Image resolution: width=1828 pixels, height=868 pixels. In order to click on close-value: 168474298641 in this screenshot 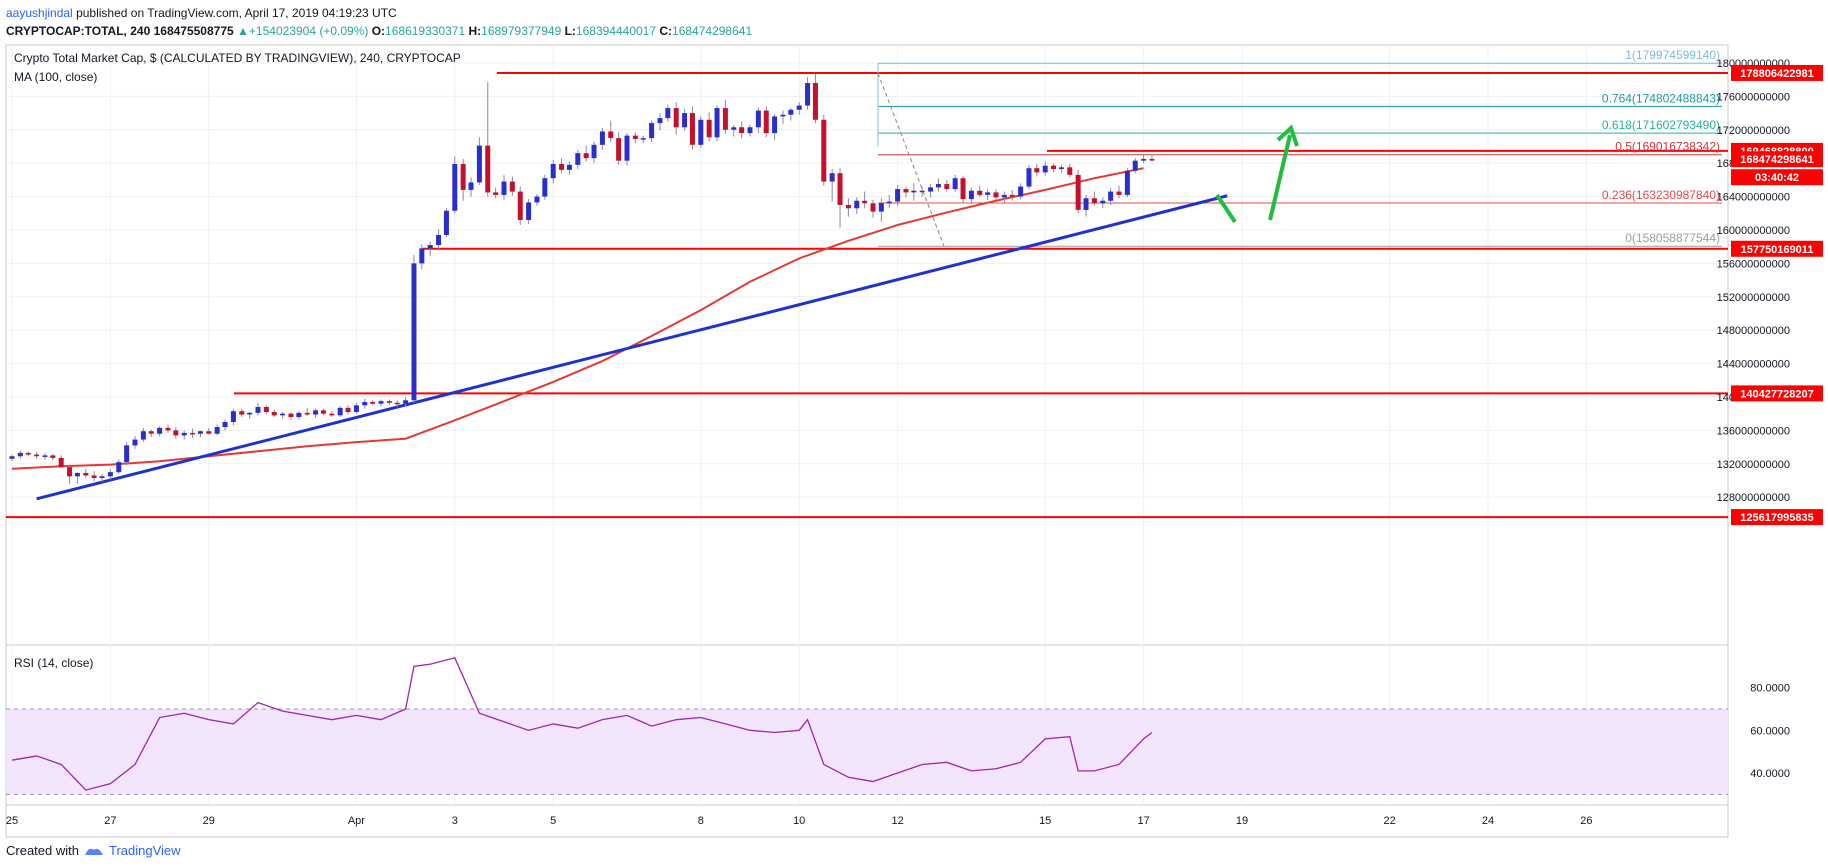, I will do `click(712, 31)`.